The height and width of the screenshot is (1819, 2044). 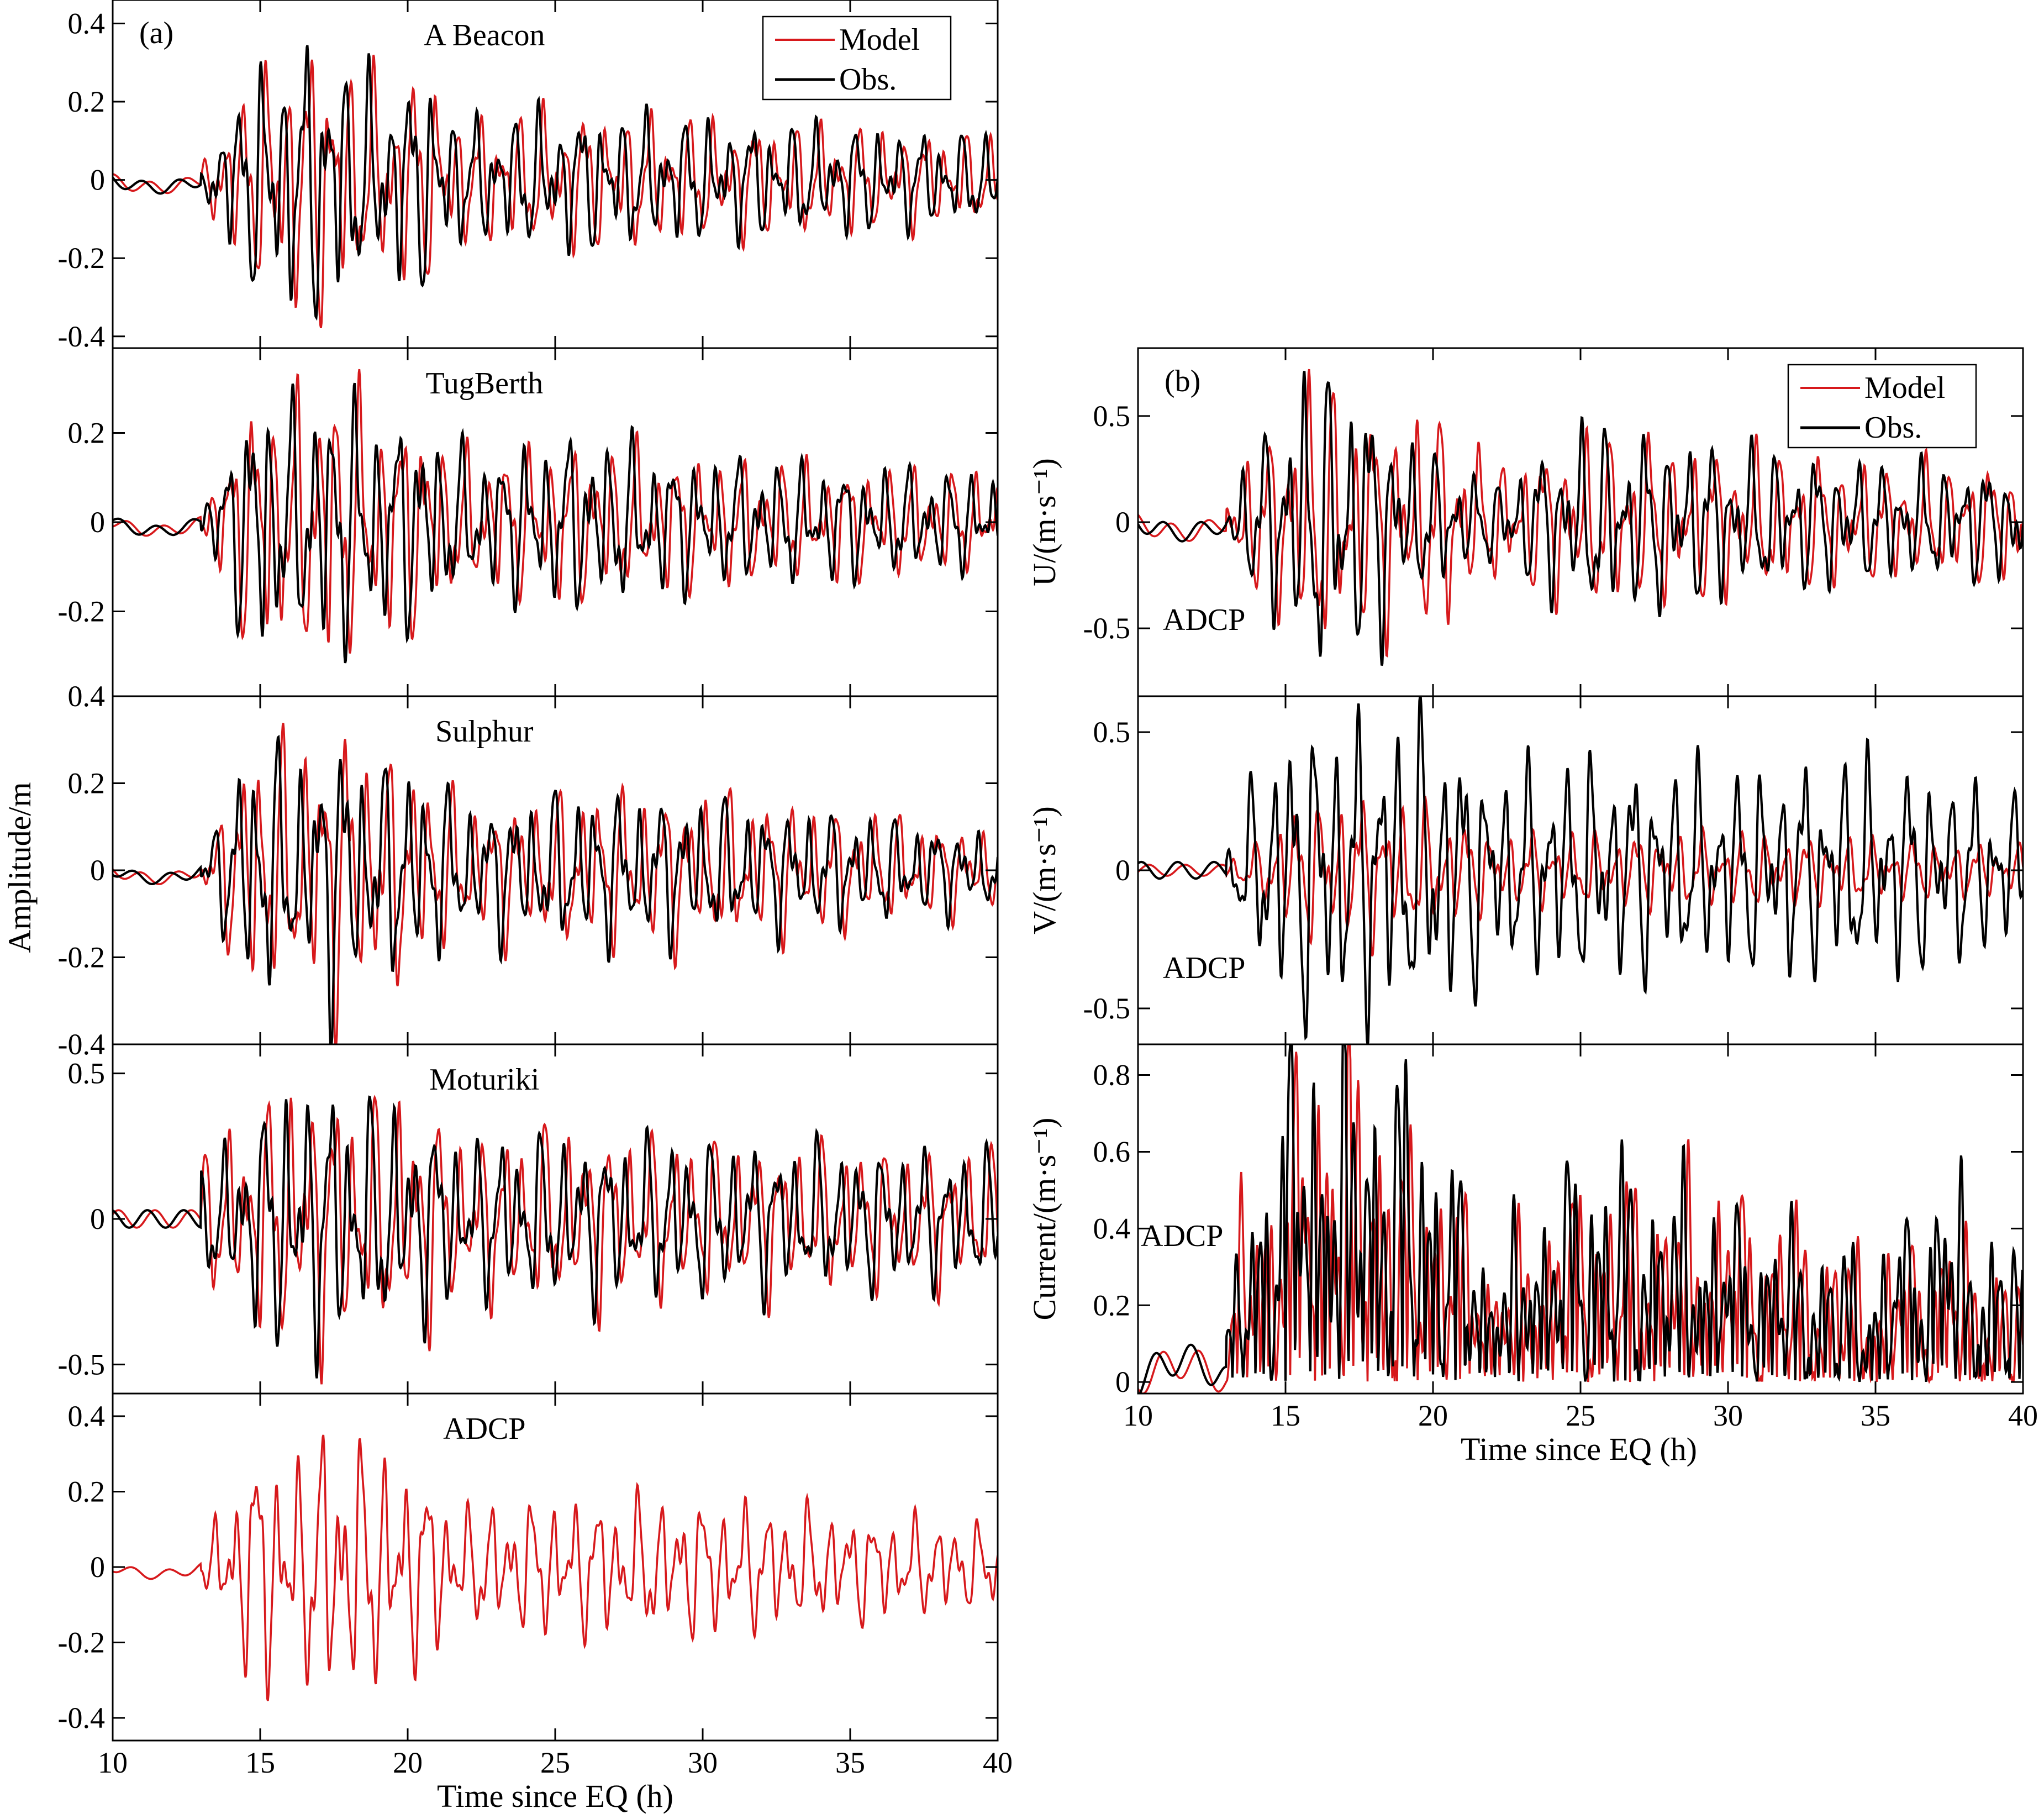 What do you see at coordinates (484, 35) in the screenshot?
I see `panel-title: A Beacon` at bounding box center [484, 35].